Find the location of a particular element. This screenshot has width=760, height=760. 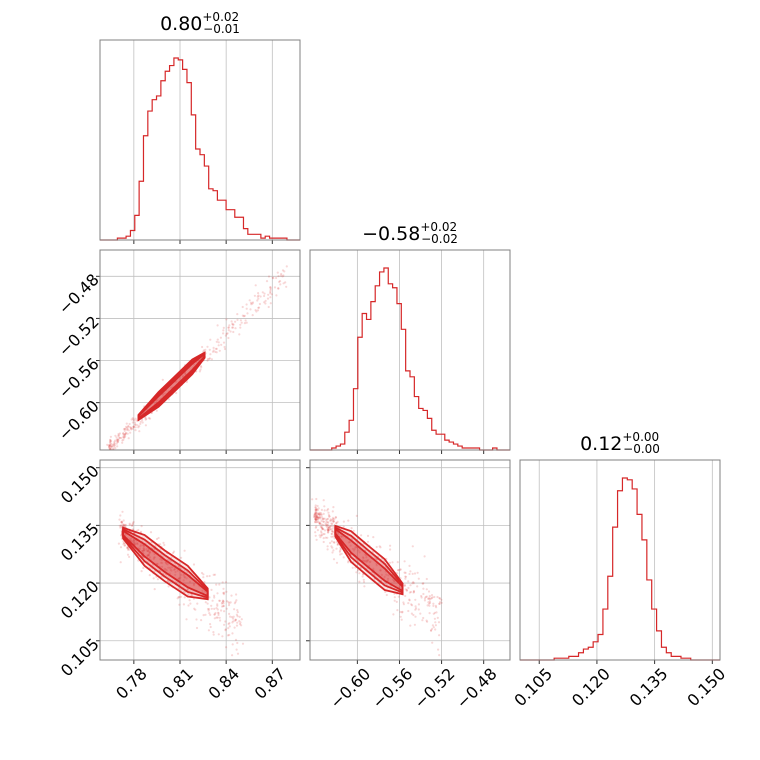

x-tick-label-1-3: −0.48 is located at coordinates (477, 688).